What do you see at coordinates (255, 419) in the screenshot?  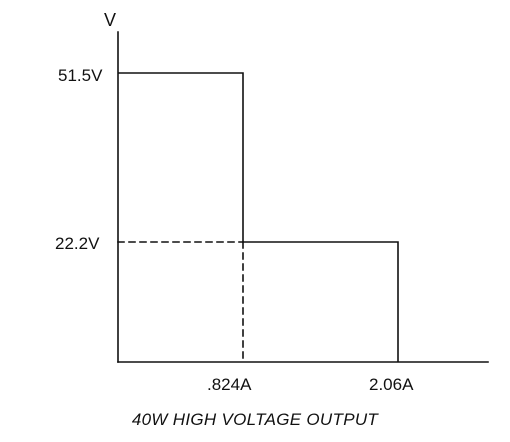 I see `diagram-caption: 40W HIGH VOLTAGE OUTPUT` at bounding box center [255, 419].